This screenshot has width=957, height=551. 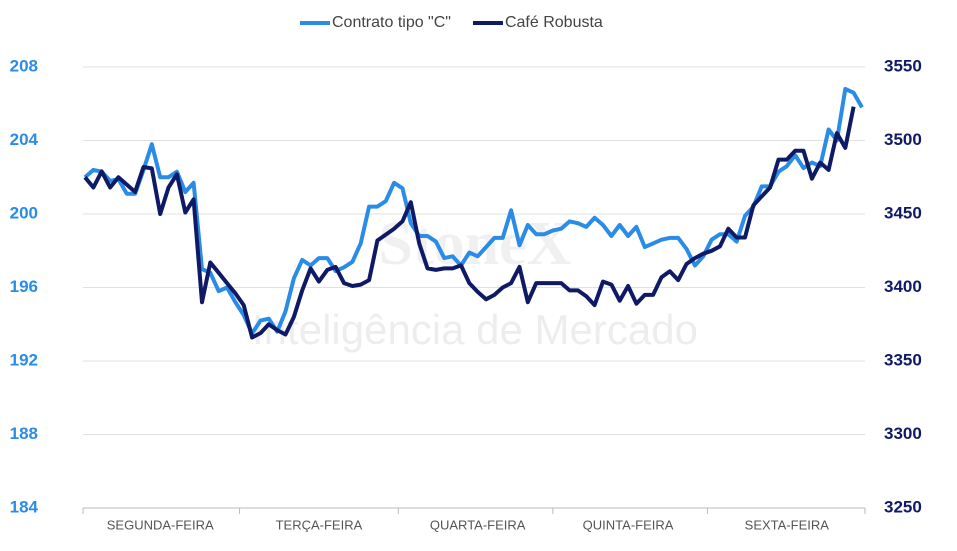 I want to click on y-tick-label: 184, so click(x=24, y=506).